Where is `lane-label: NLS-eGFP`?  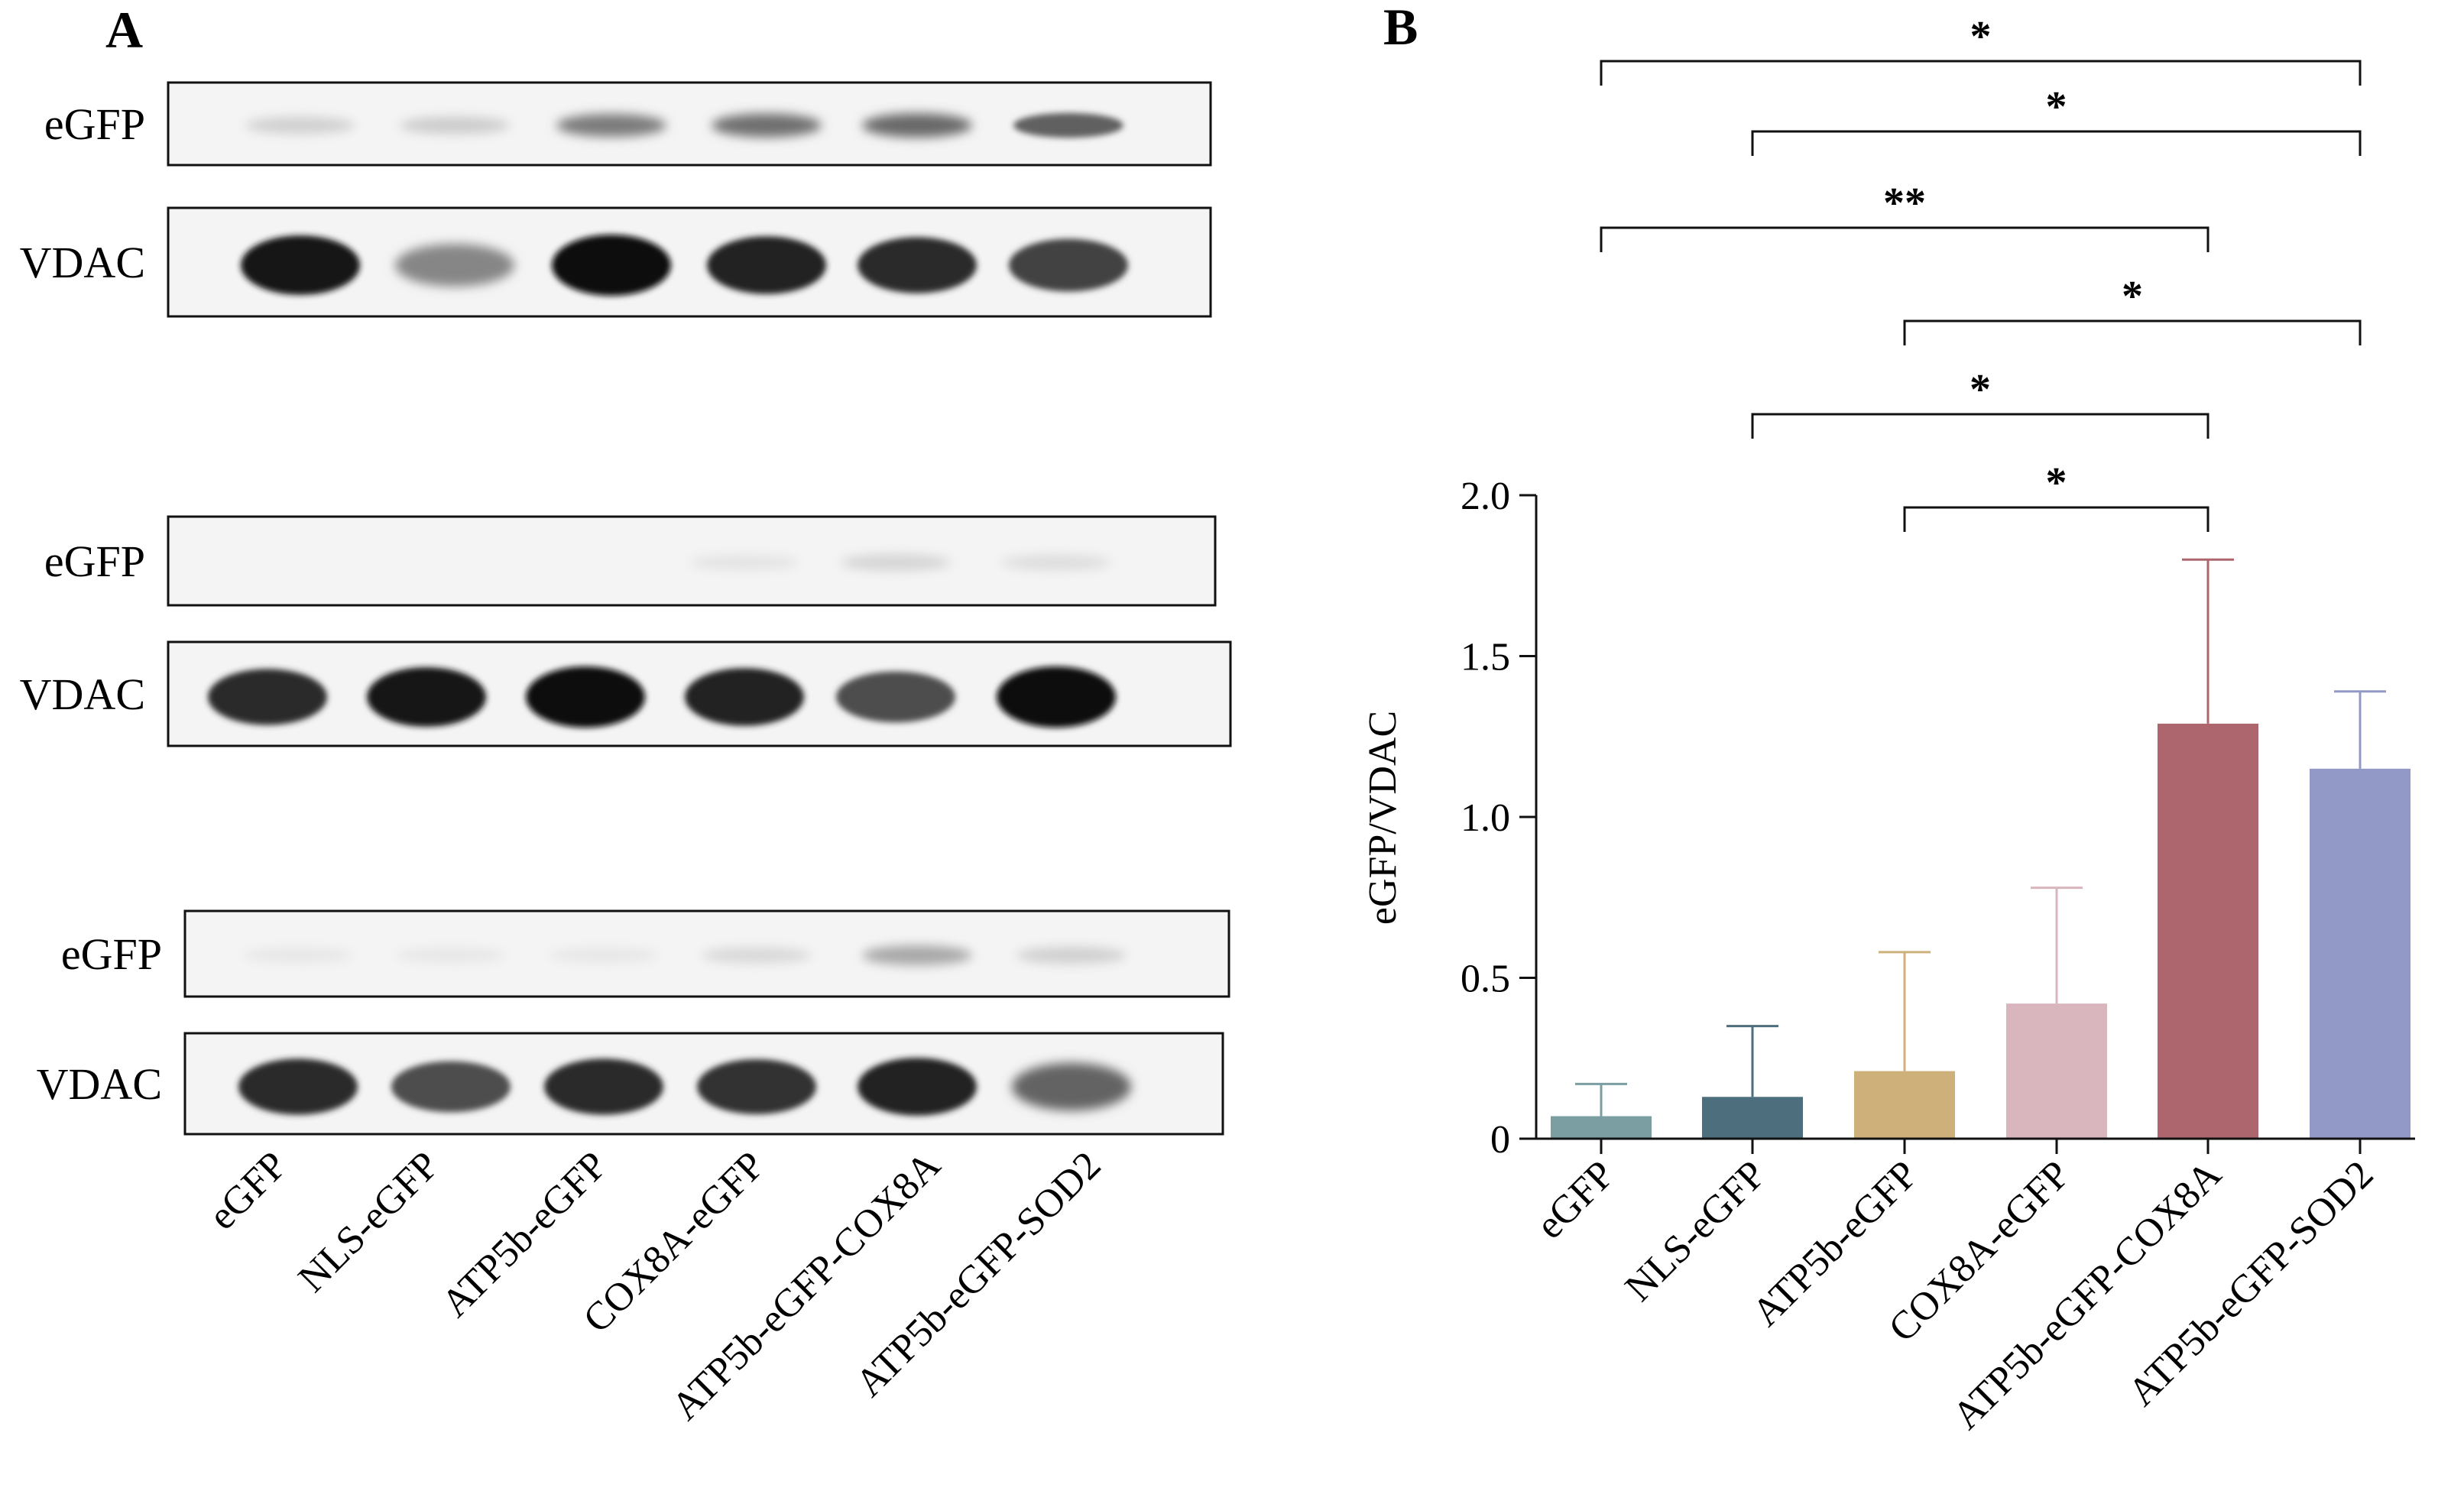 lane-label: NLS-eGFP is located at coordinates (369, 1222).